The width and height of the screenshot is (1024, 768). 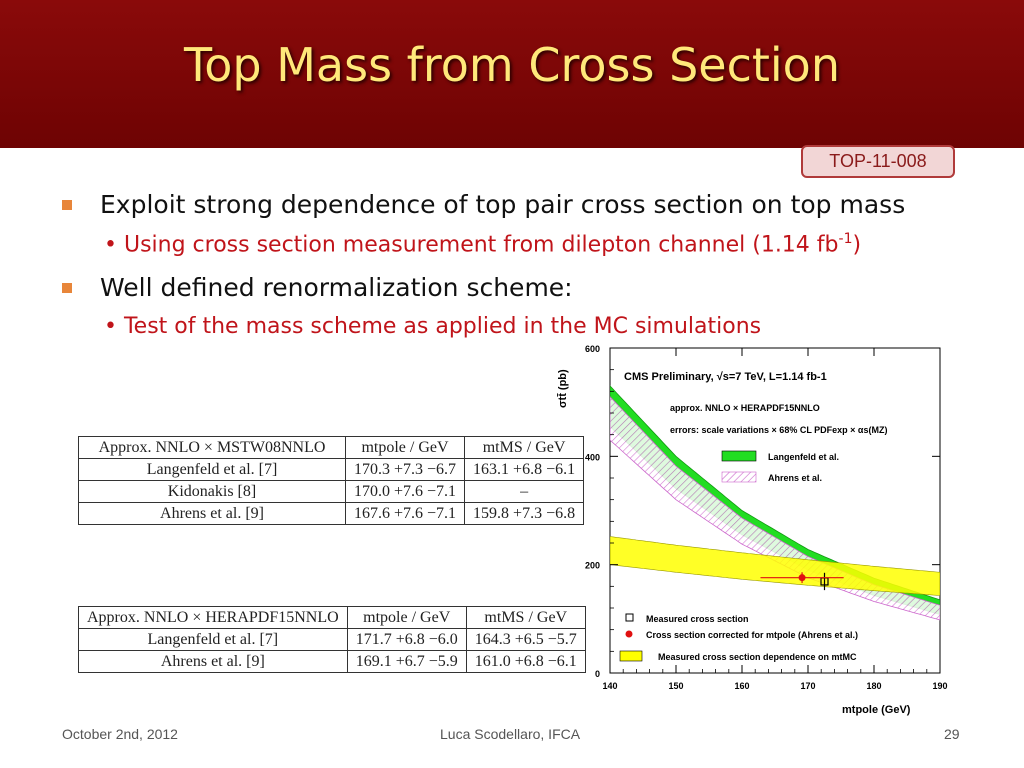 What do you see at coordinates (775, 566) in the screenshot?
I see `band-measured-dependence` at bounding box center [775, 566].